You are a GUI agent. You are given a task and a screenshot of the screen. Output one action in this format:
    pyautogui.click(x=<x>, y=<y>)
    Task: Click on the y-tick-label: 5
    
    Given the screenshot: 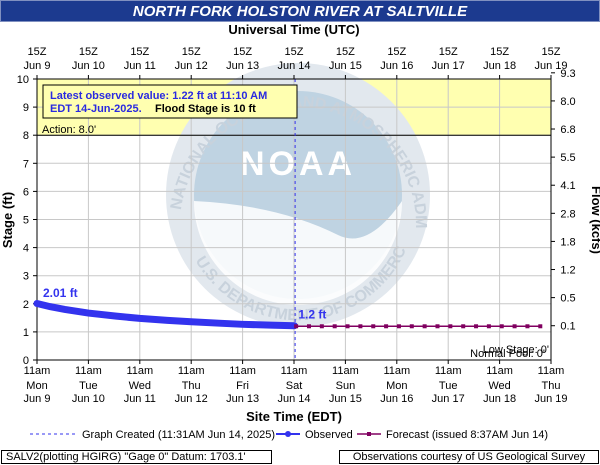 What is the action you would take?
    pyautogui.click(x=26, y=221)
    